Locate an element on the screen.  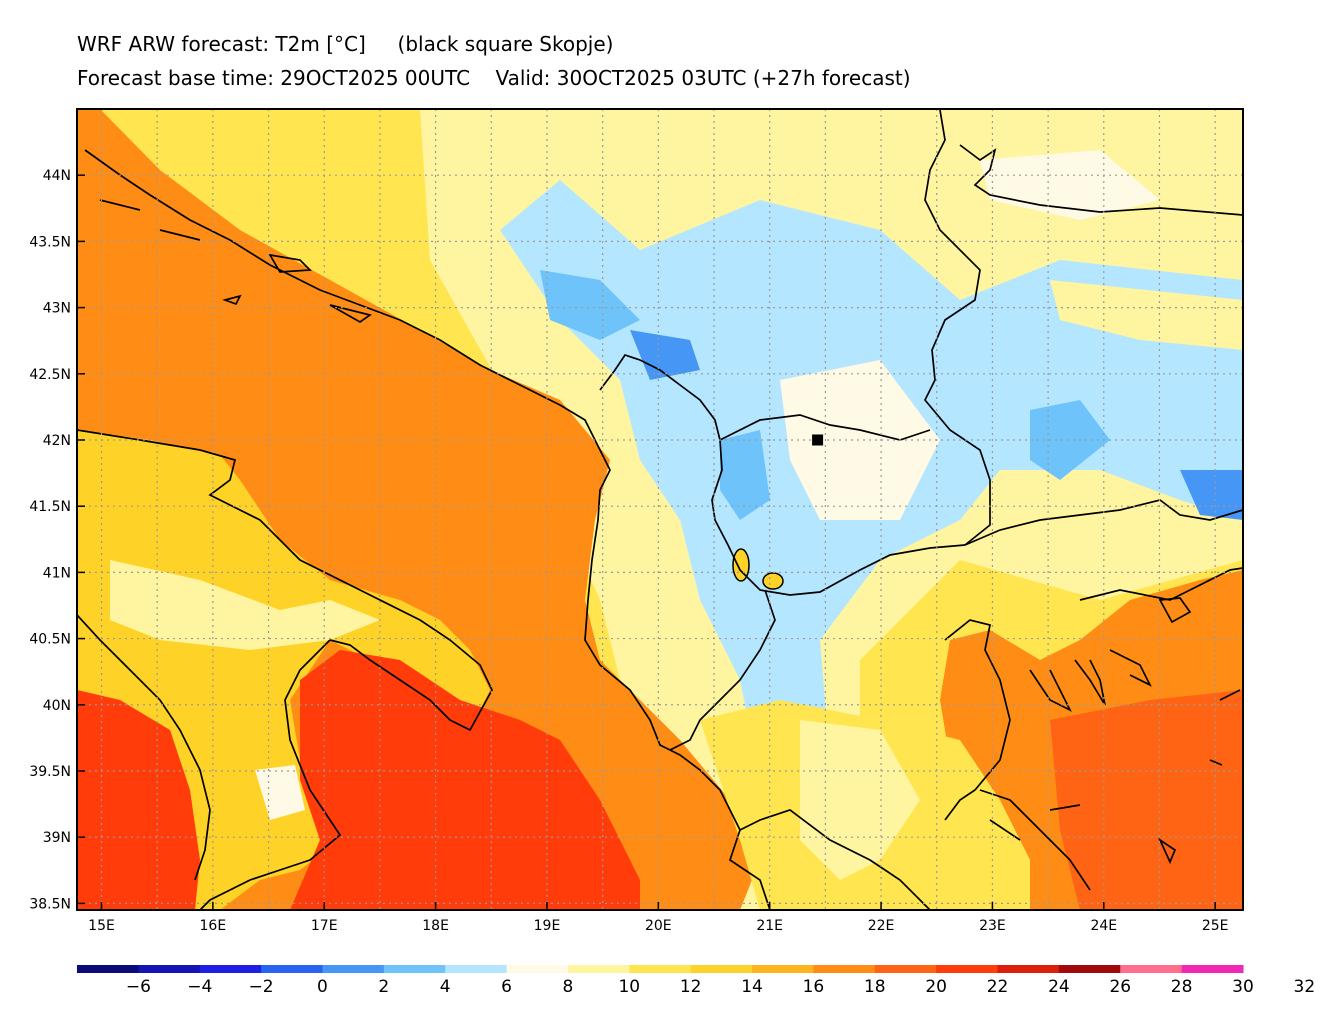
border-macedonia-greece is located at coordinates (846, 570).